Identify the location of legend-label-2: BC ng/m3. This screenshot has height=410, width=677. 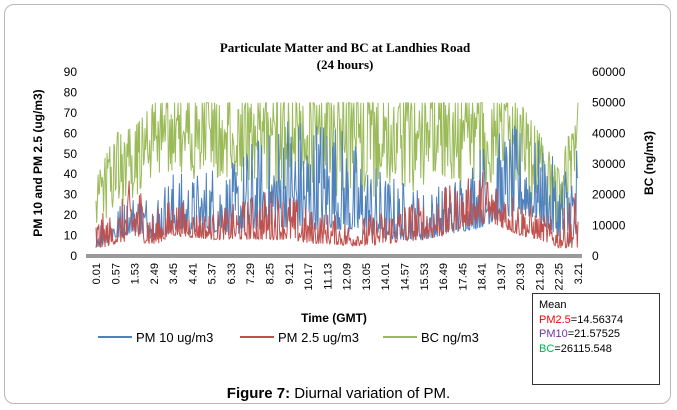
(450, 337).